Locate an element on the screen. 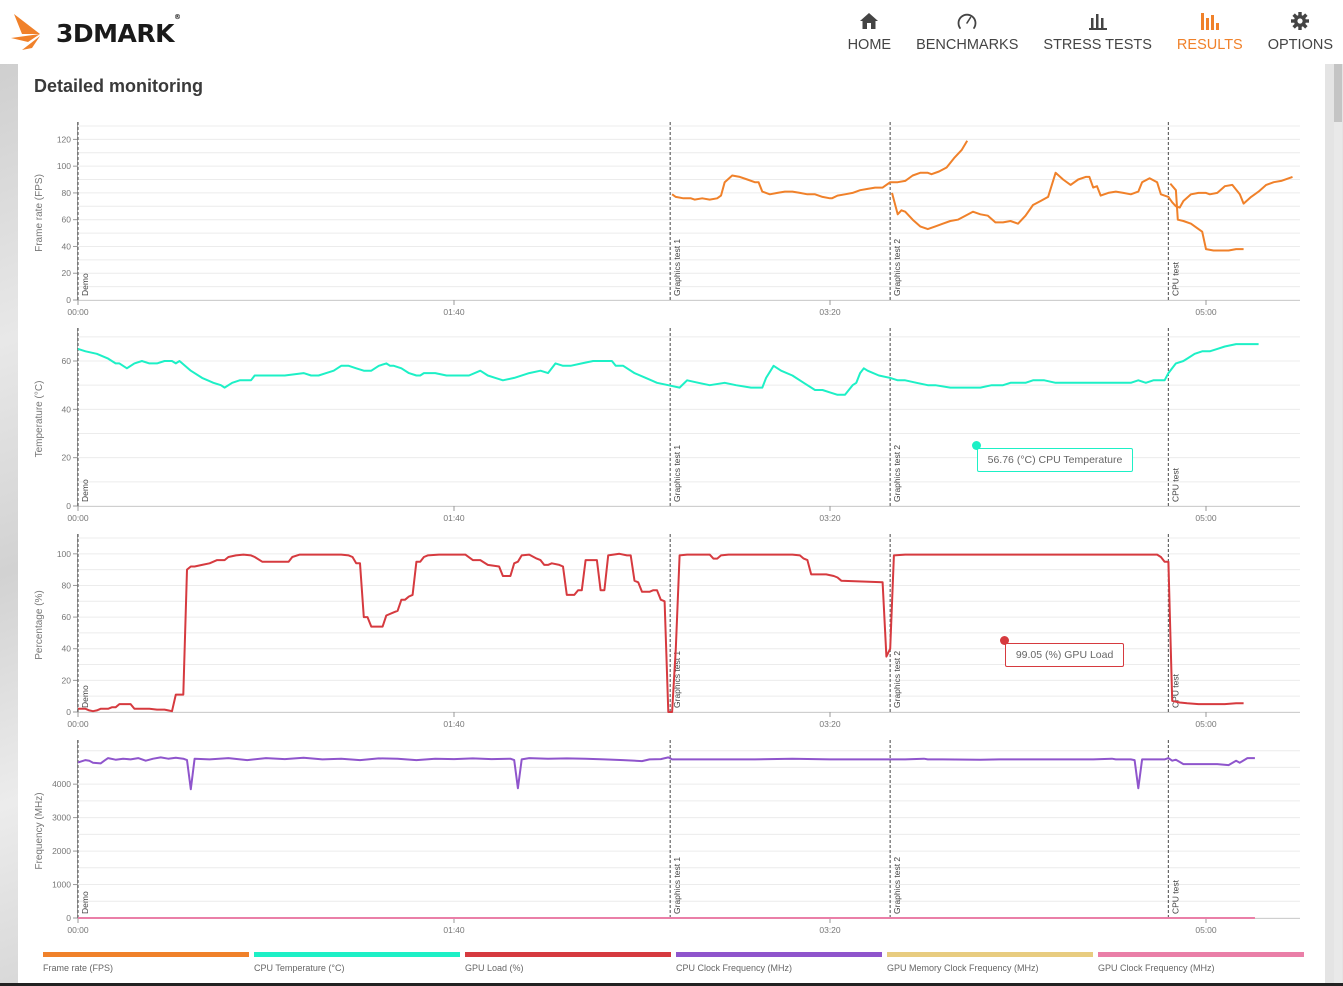 This screenshot has height=986, width=1343. home-icon is located at coordinates (869, 21).